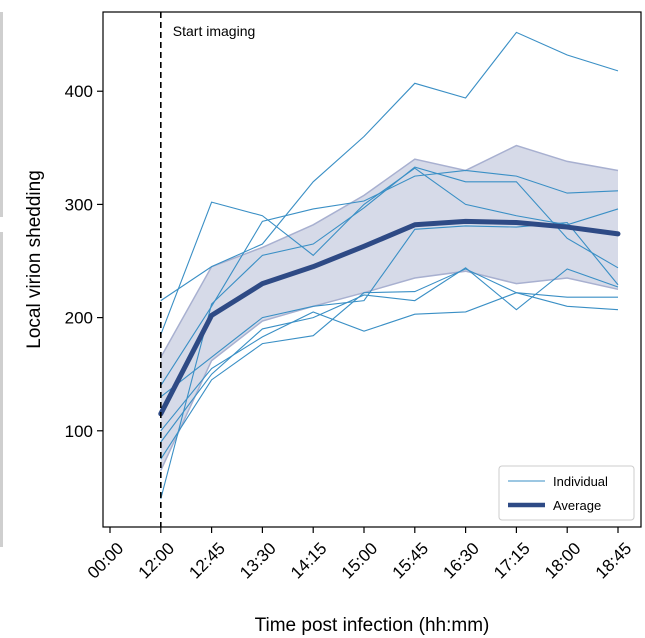 Image resolution: width=645 pixels, height=638 pixels. I want to click on y-axis: 100 200 300 400, so click(84, 261).